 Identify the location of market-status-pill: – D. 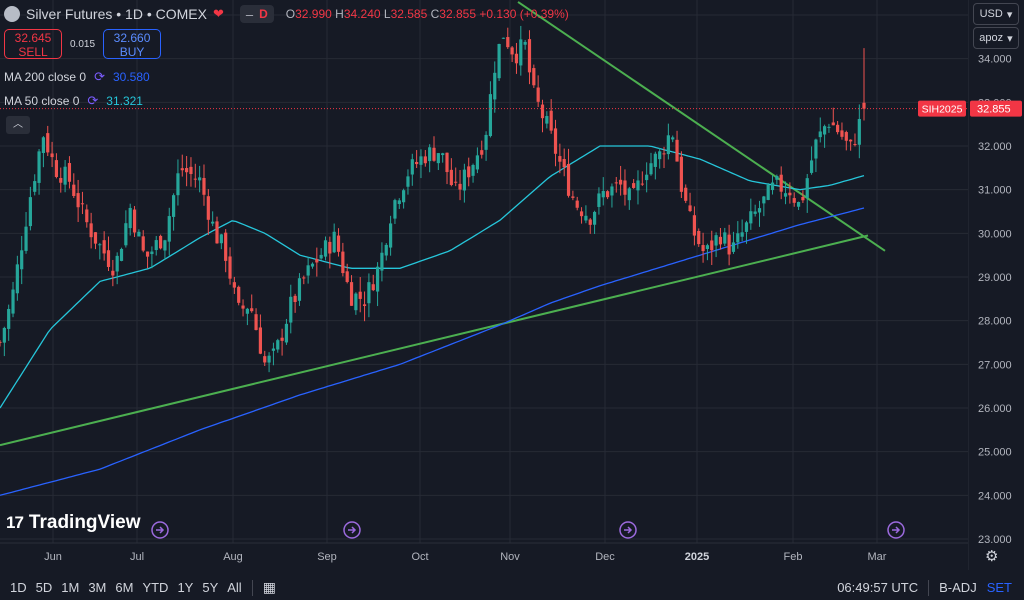
(256, 14).